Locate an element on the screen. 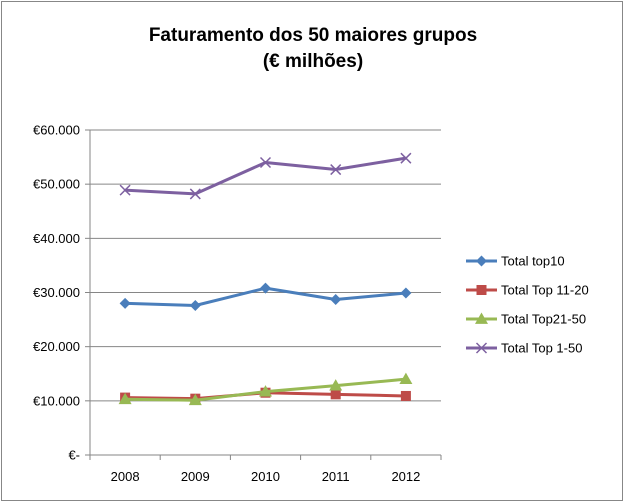 The image size is (626, 504). legend-label: Total Top21-50 is located at coordinates (543, 319).